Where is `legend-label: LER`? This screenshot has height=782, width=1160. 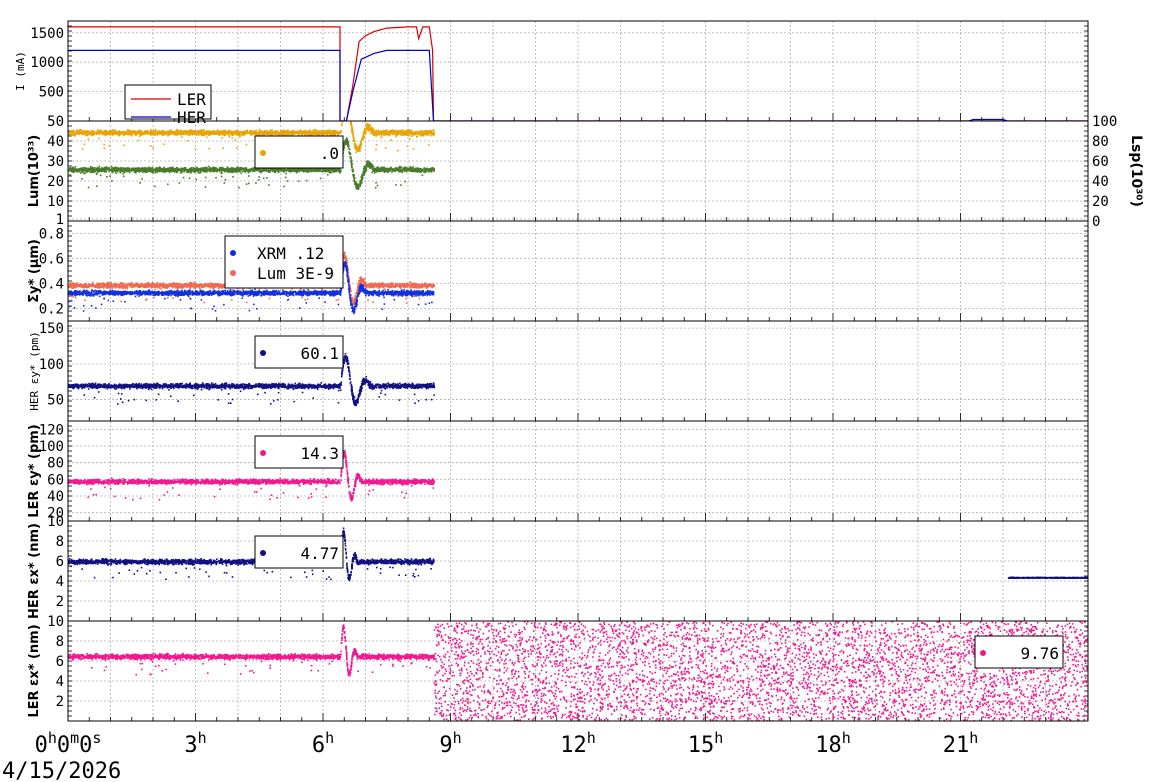
legend-label: LER is located at coordinates (191, 99).